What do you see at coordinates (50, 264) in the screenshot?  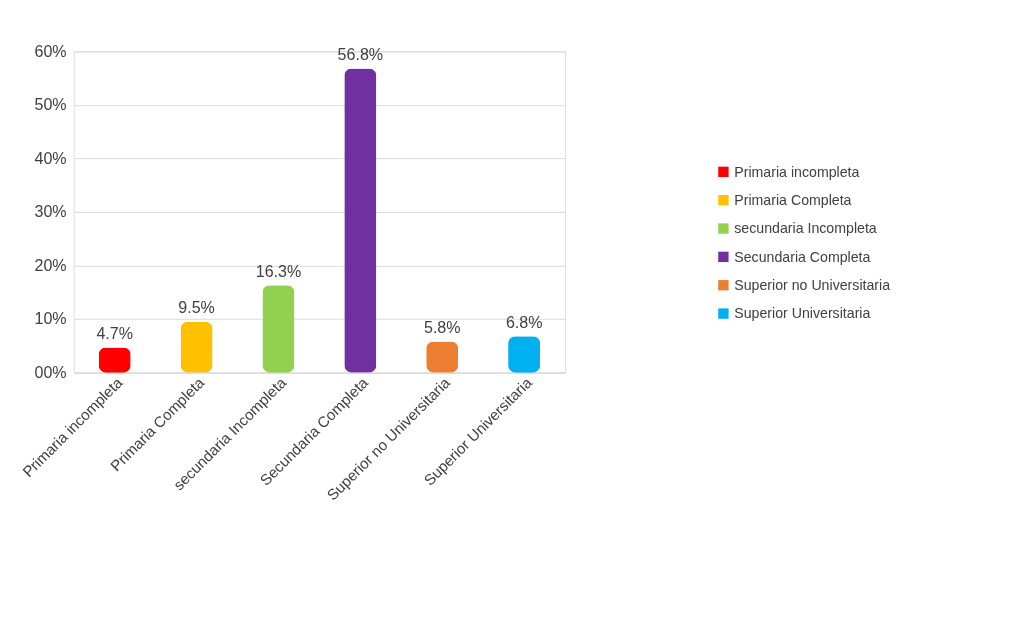 I see `y-tick-label: 20%` at bounding box center [50, 264].